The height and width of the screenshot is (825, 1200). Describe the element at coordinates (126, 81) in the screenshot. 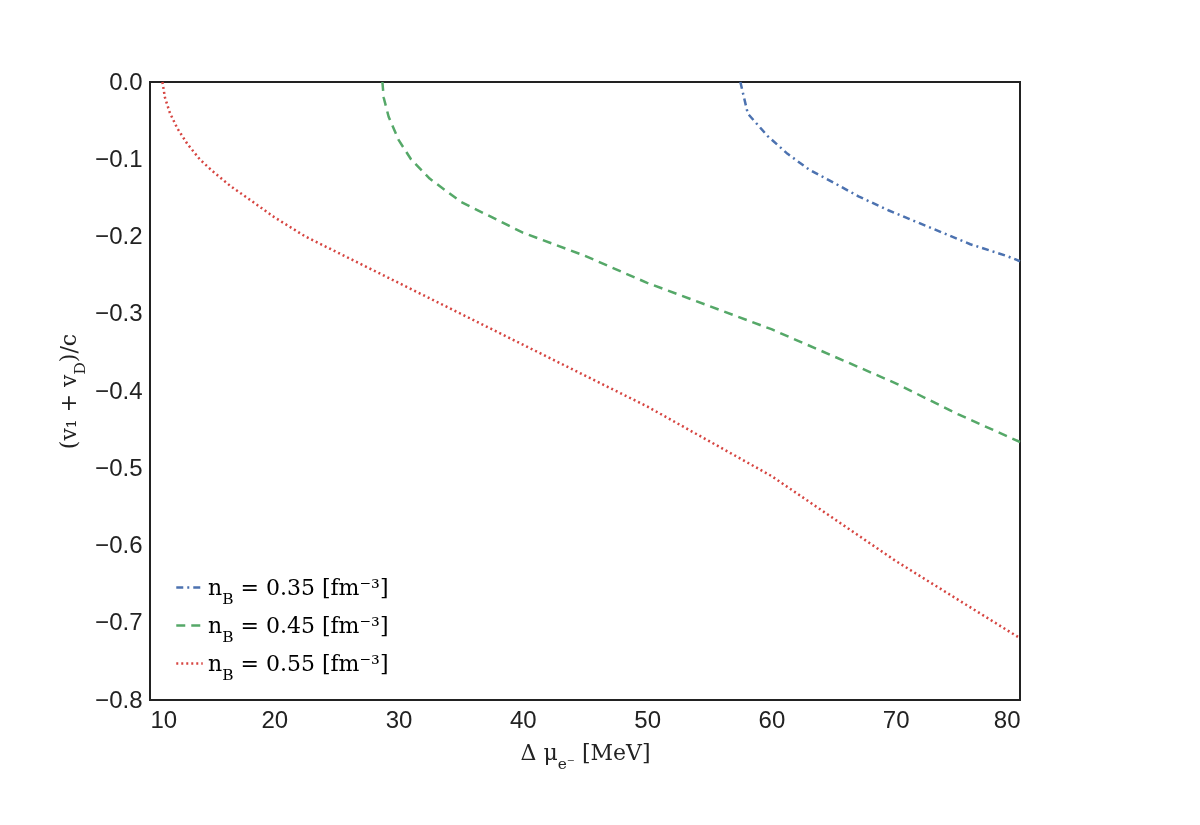

I see `y-tick-label: 0.0` at that location.